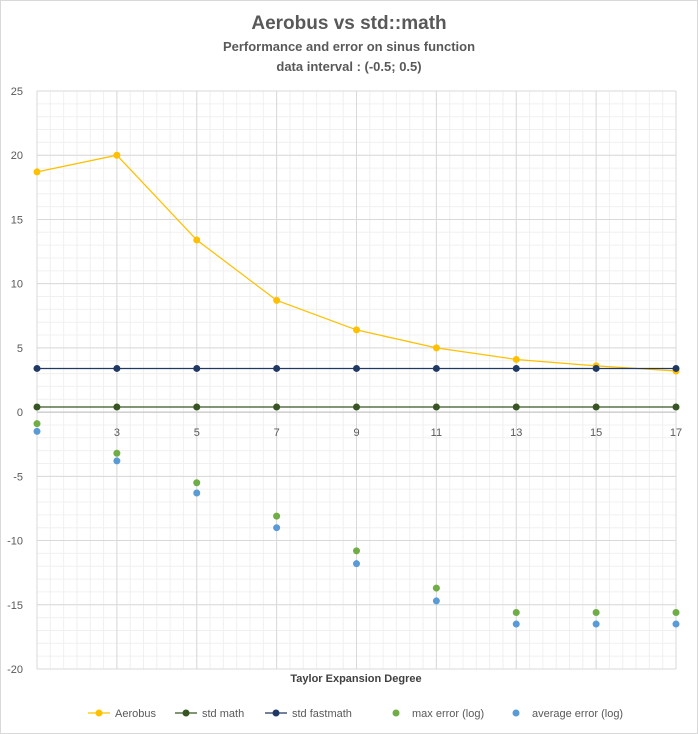 This screenshot has width=698, height=734. I want to click on y-tick-label: -10, so click(15, 542).